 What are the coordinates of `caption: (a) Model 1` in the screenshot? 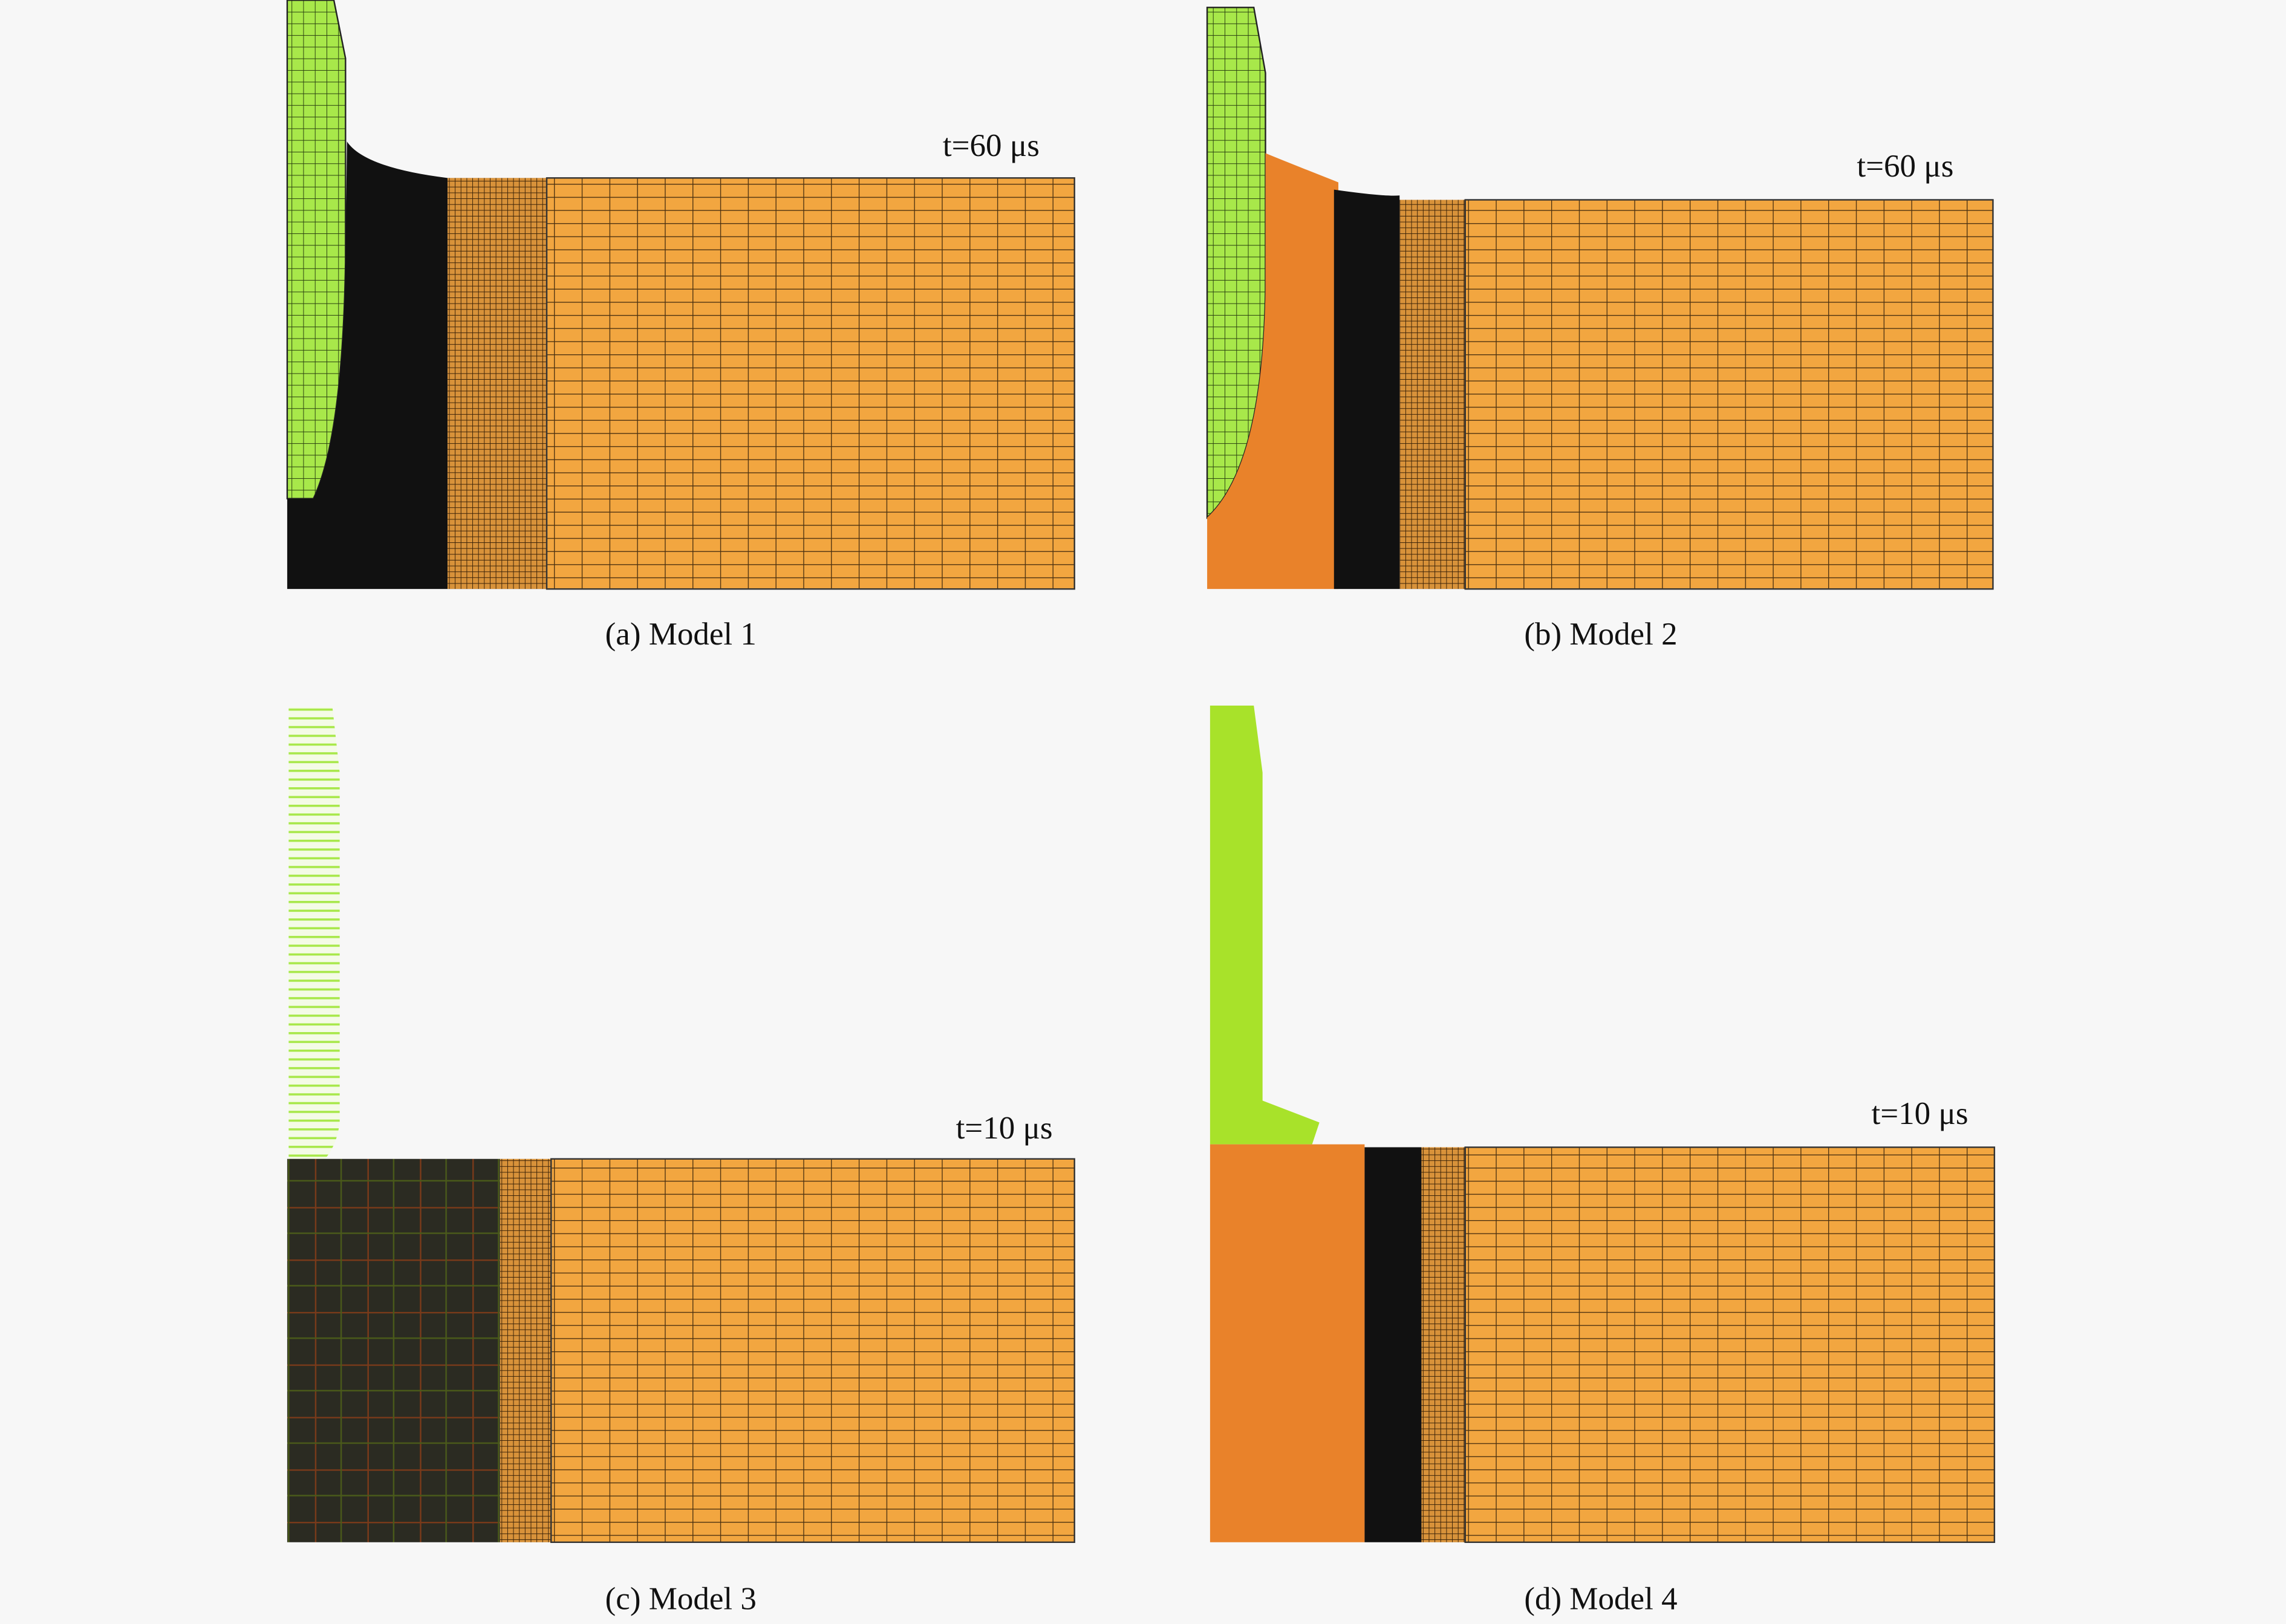 It's located at (681, 634).